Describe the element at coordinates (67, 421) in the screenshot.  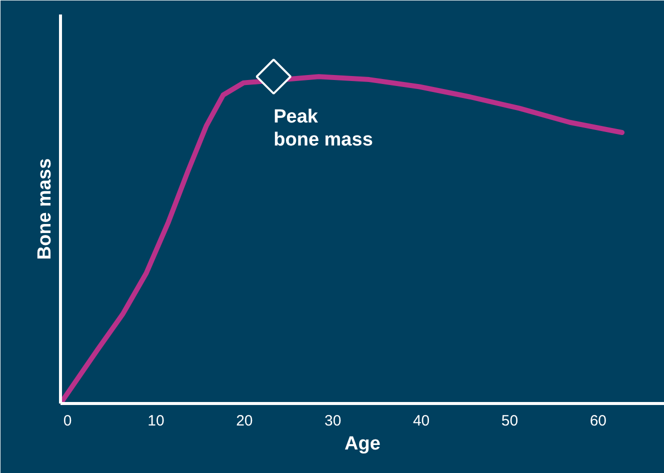
I see `x-tick-label: 0` at that location.